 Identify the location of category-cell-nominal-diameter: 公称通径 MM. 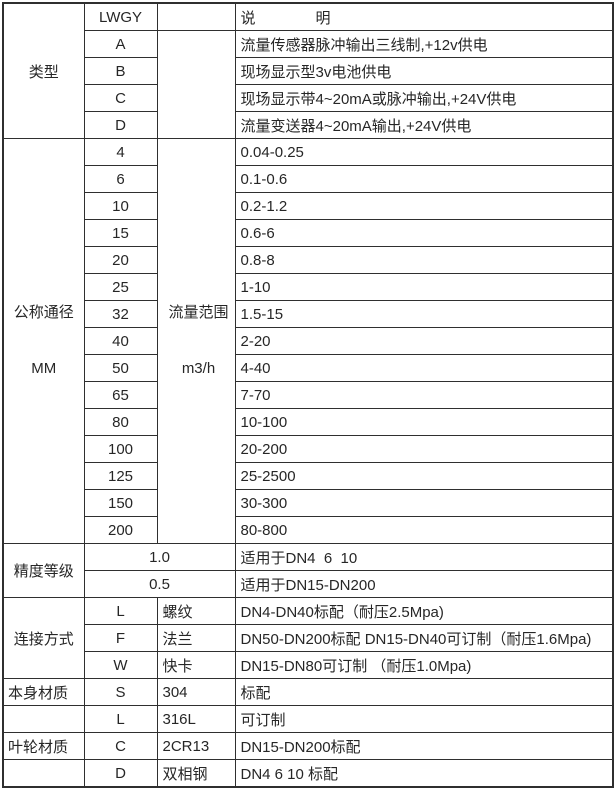
(43, 341).